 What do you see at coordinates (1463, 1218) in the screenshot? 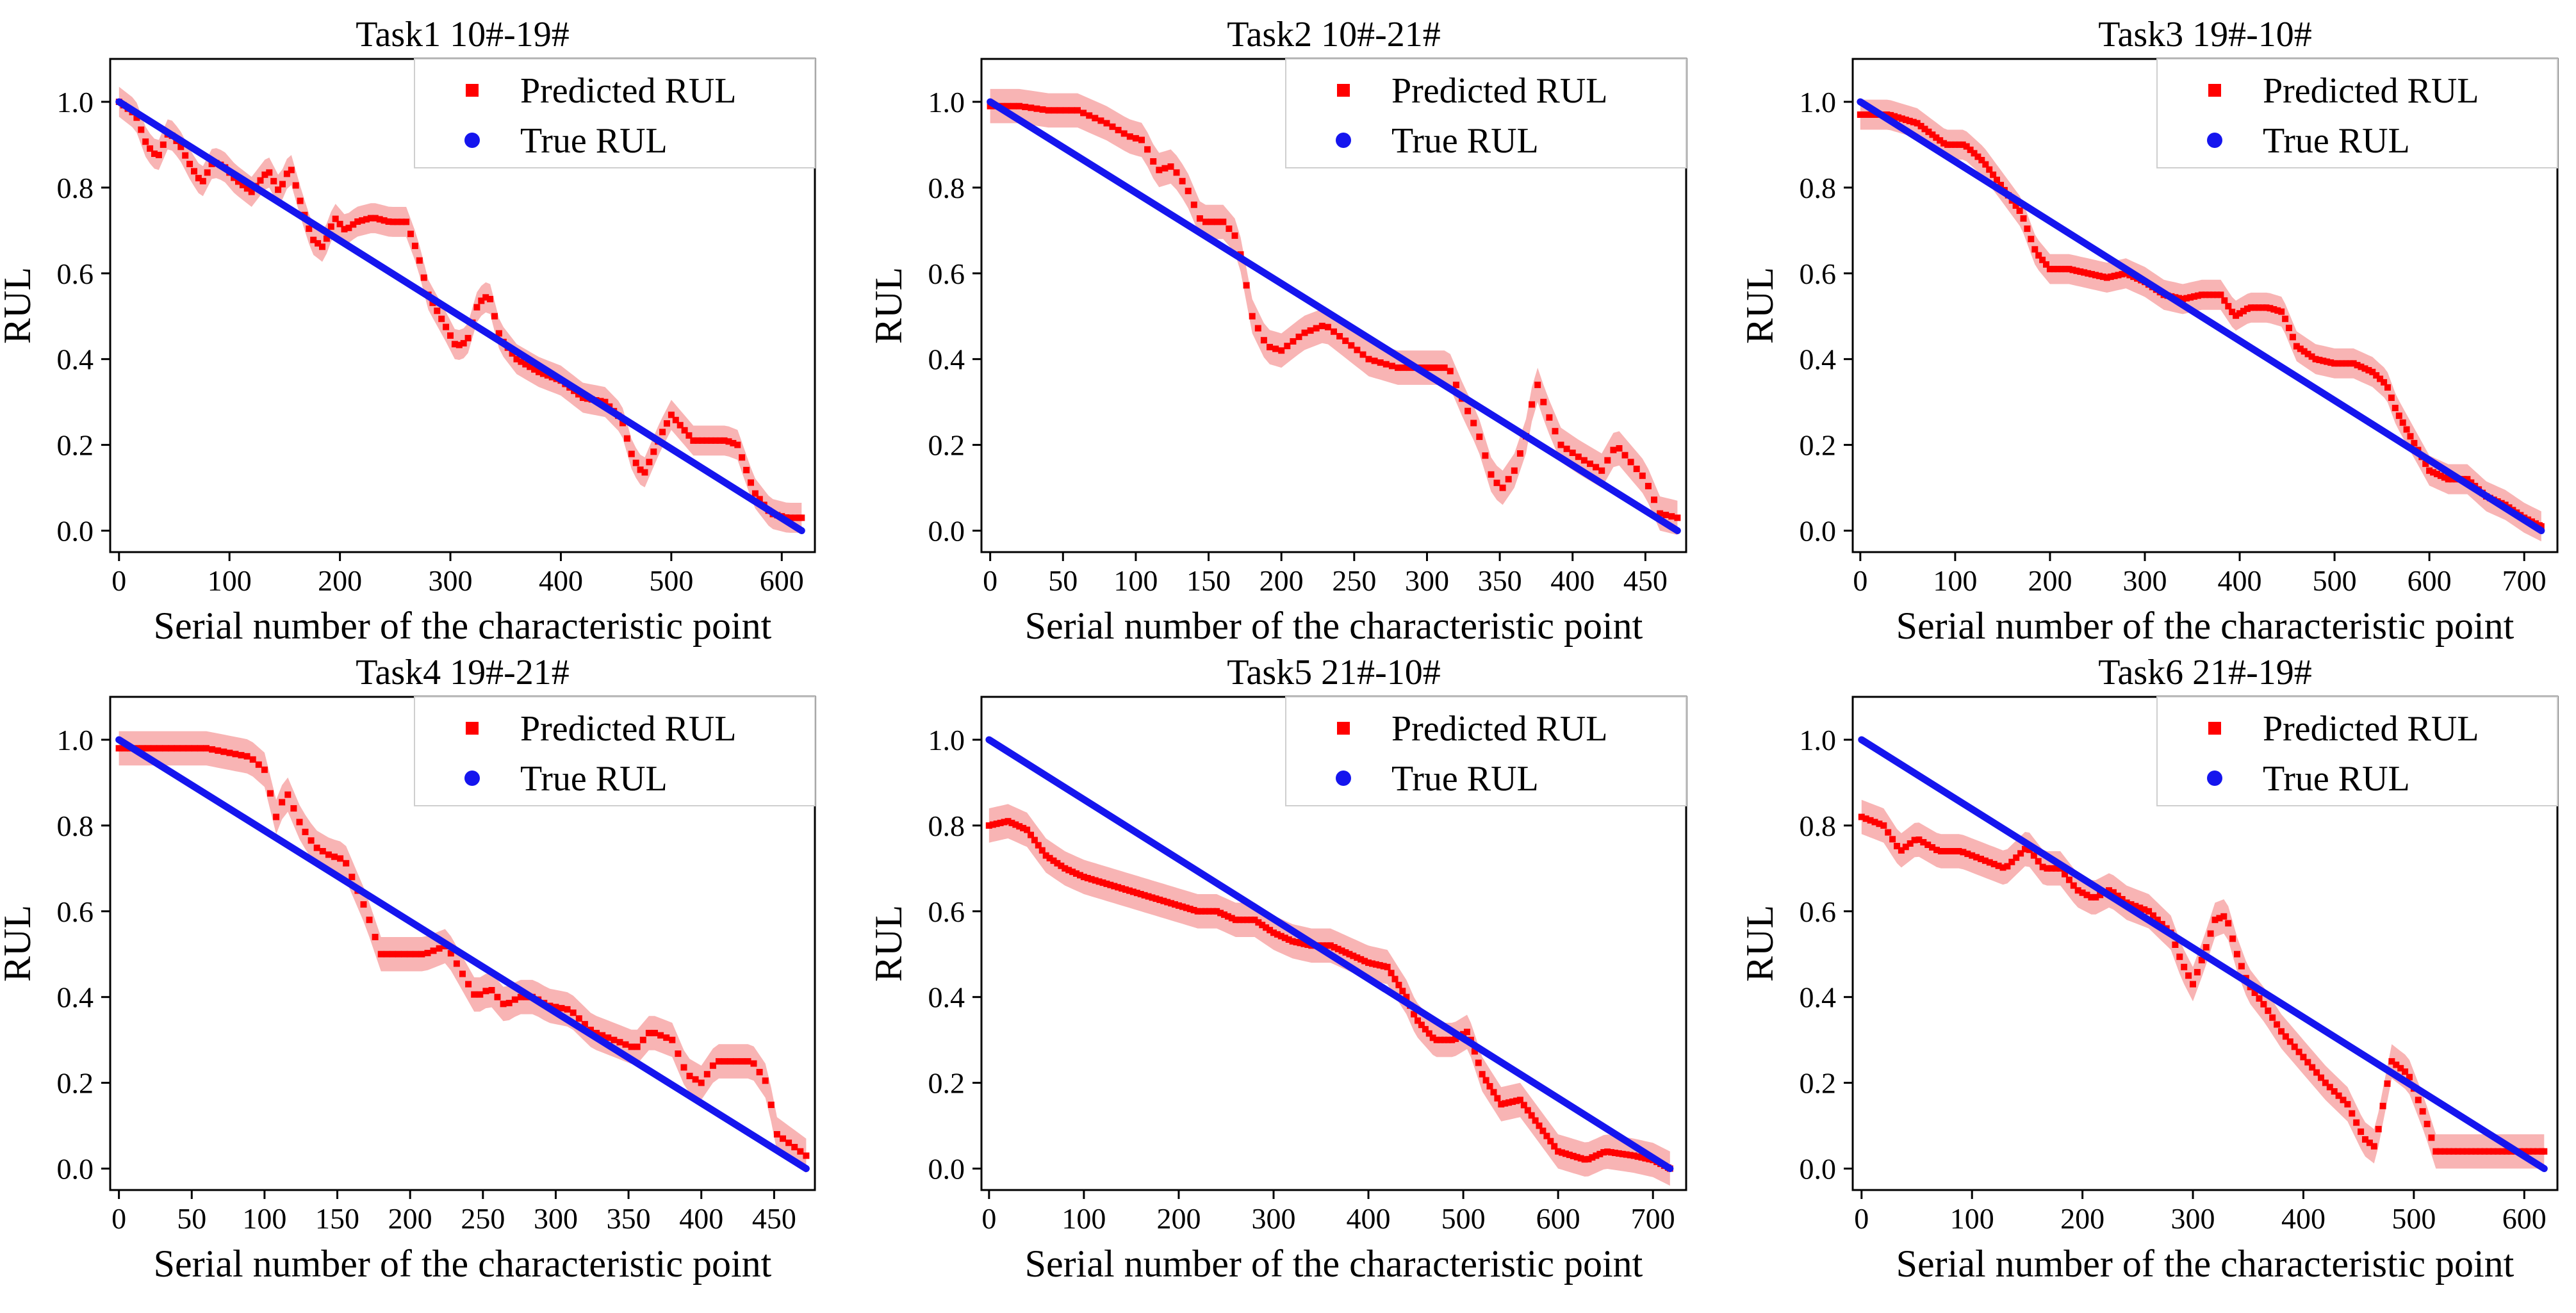
I see `x-tick-label: 500` at bounding box center [1463, 1218].